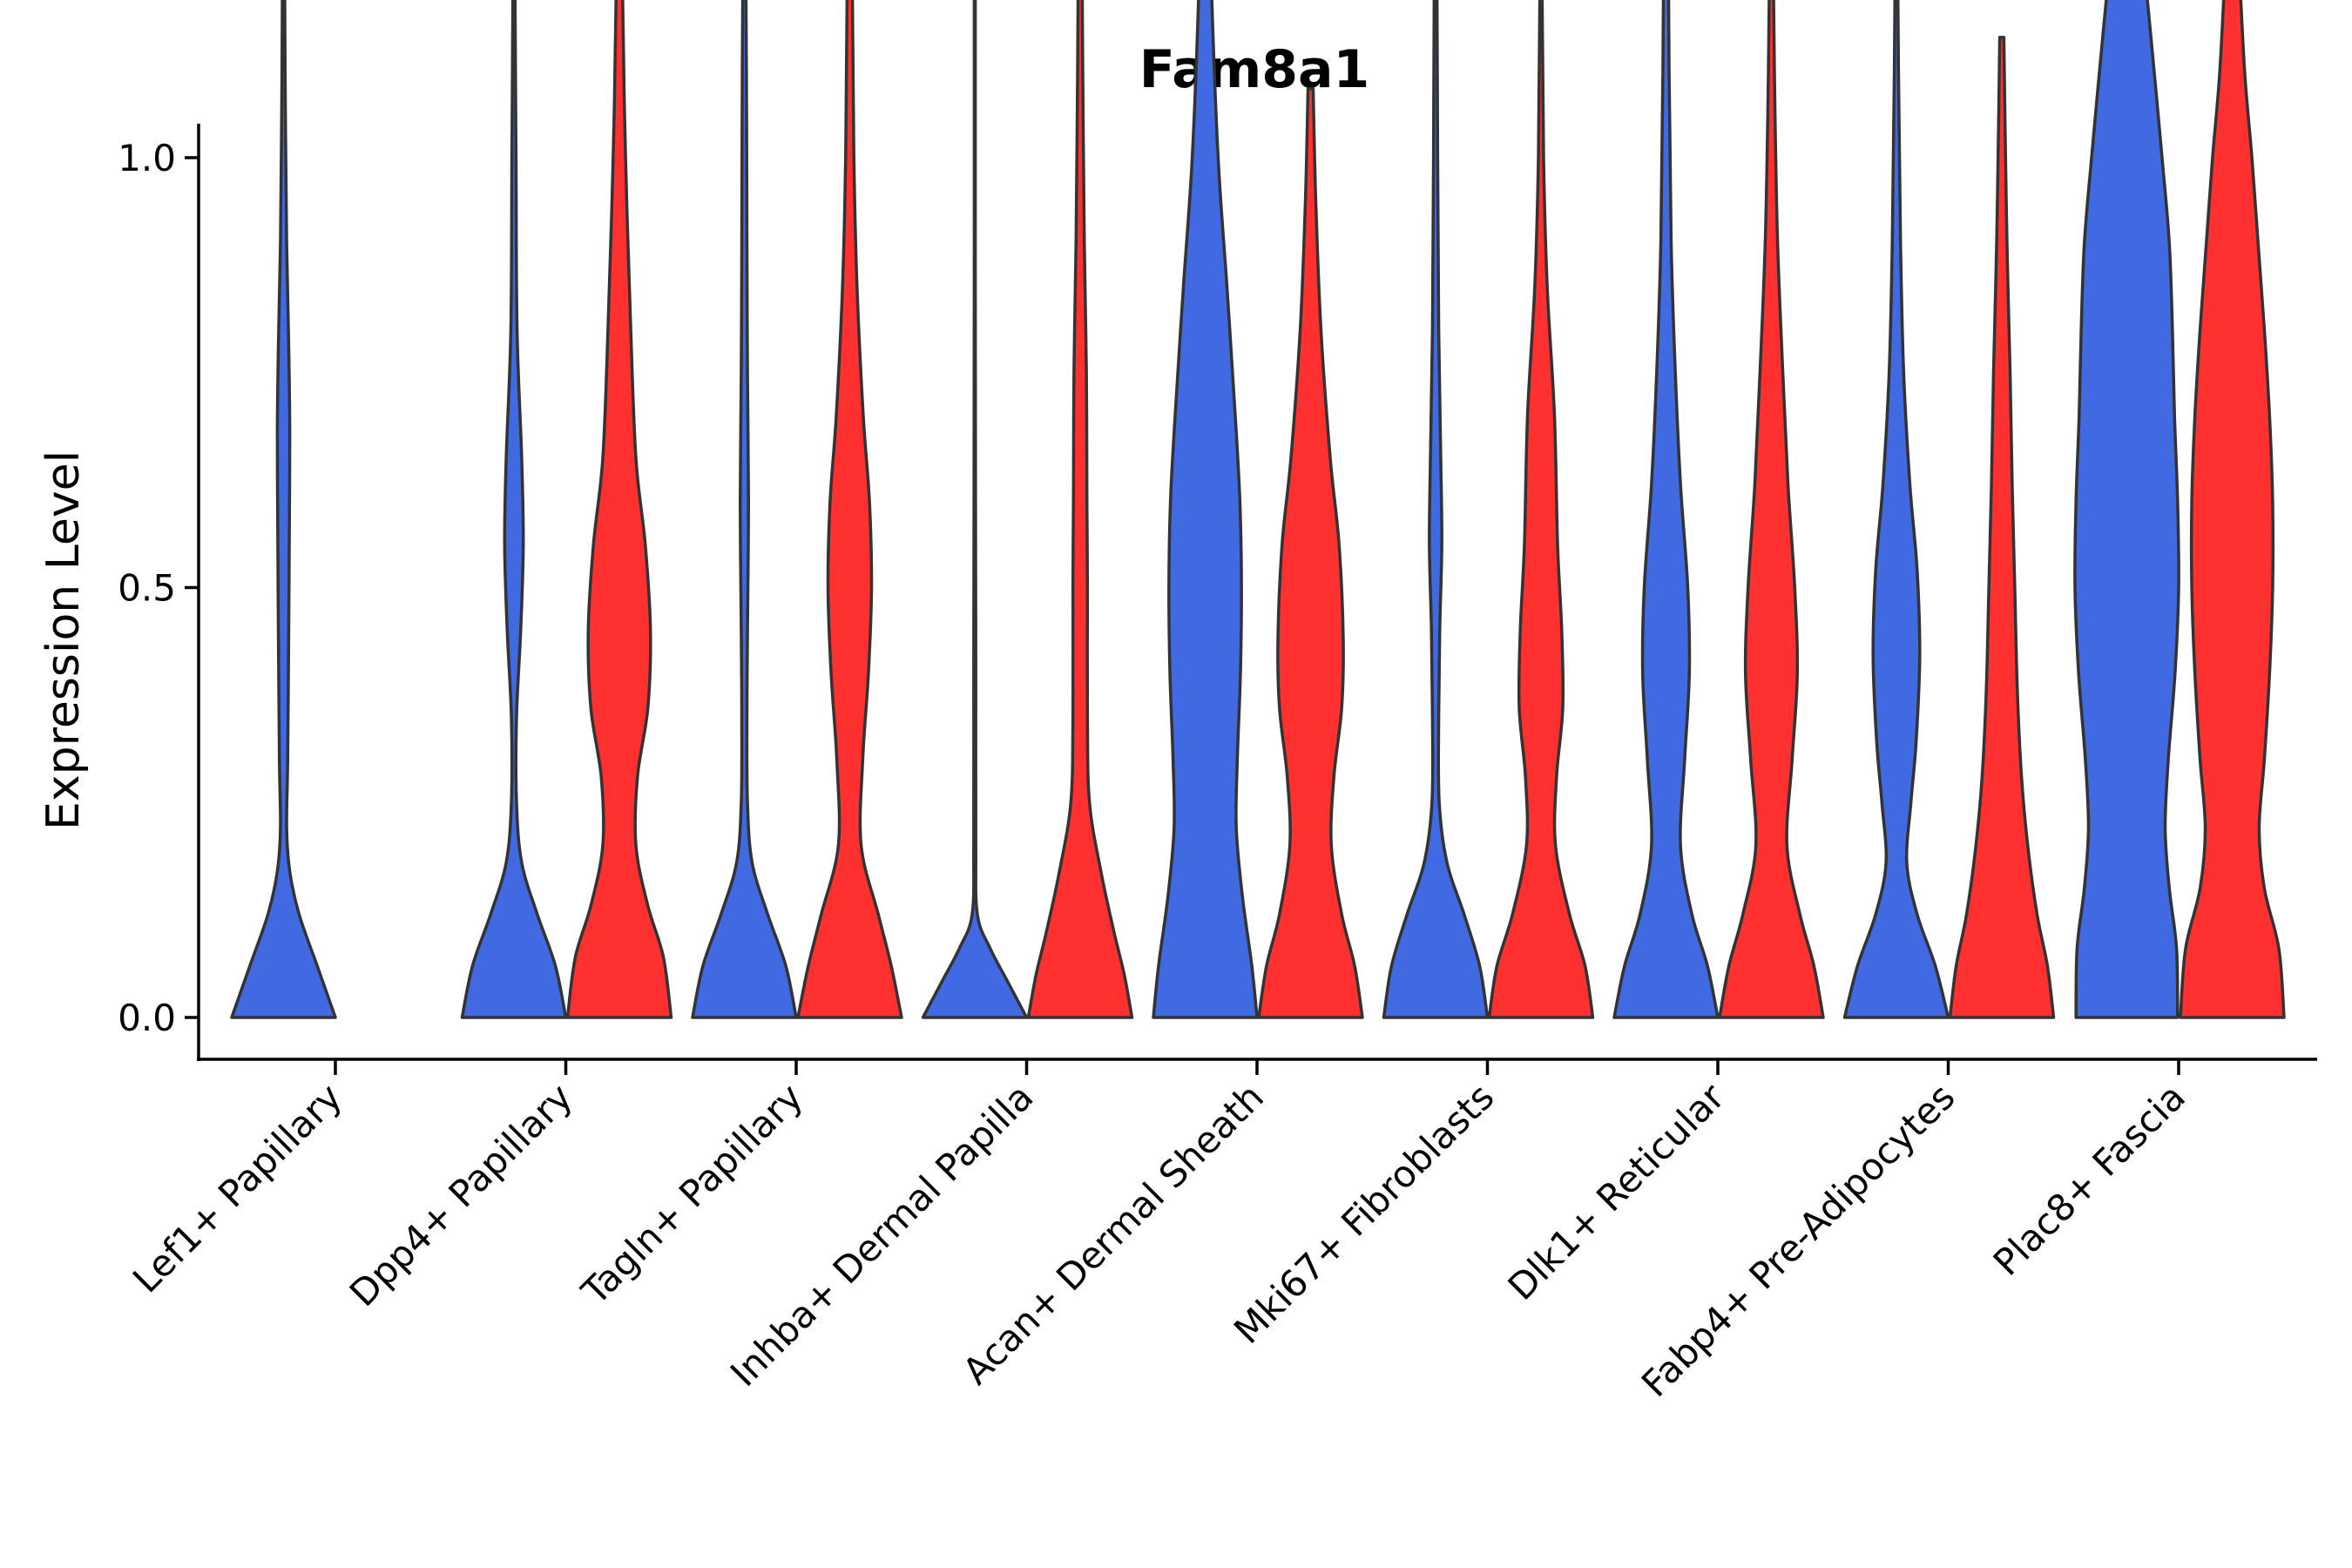 Image resolution: width=2352 pixels, height=1568 pixels. I want to click on x-tick-label: Dlk1+ Reticular, so click(1617, 1191).